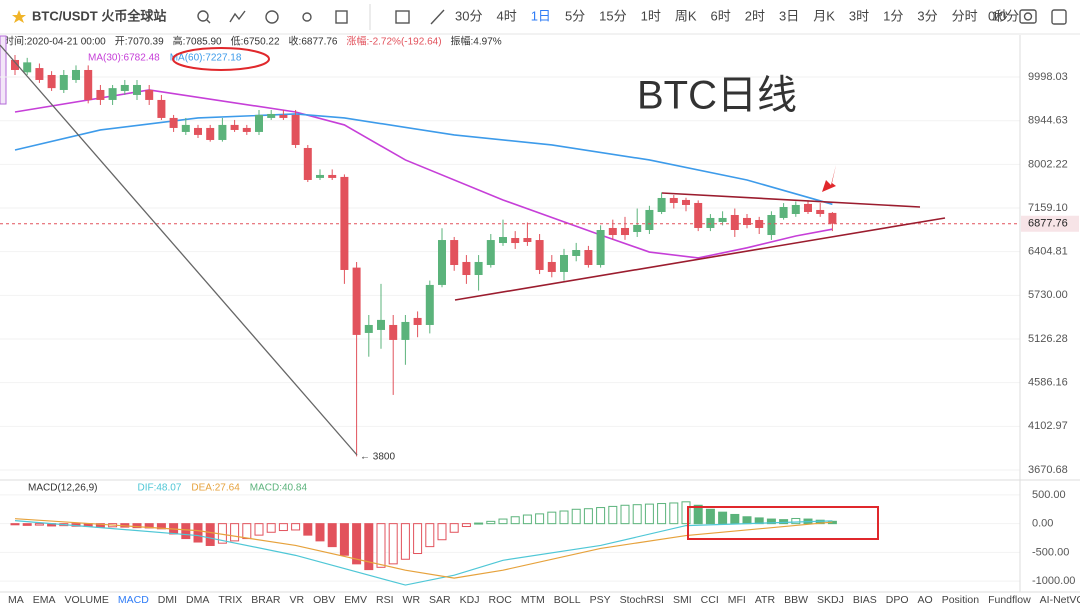 The width and height of the screenshot is (1080, 614). I want to click on indicator-tab: DPO, so click(897, 600).